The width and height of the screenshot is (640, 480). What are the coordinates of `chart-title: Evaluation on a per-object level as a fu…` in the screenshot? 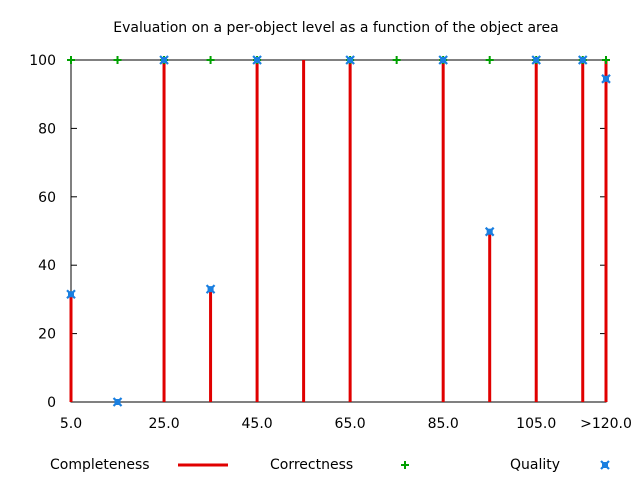 It's located at (335, 28).